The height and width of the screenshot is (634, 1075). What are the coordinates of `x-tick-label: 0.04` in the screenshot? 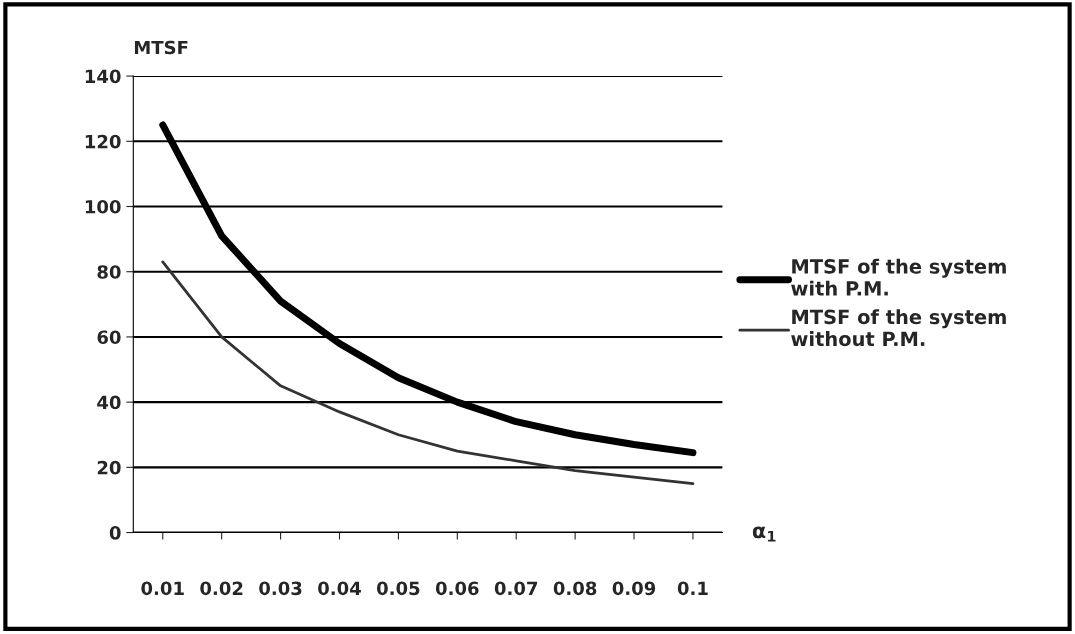 It's located at (339, 588).